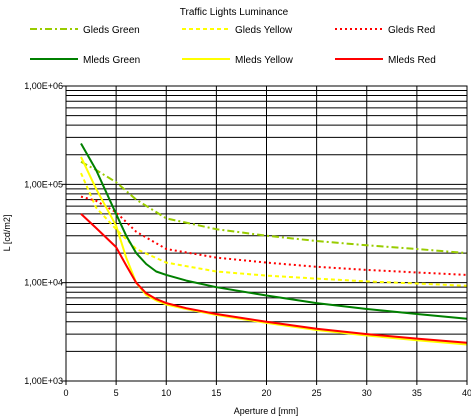 Image resolution: width=471 pixels, height=419 pixels. Describe the element at coordinates (43, 184) in the screenshot. I see `y-tick-label: 1,00E+05` at that location.